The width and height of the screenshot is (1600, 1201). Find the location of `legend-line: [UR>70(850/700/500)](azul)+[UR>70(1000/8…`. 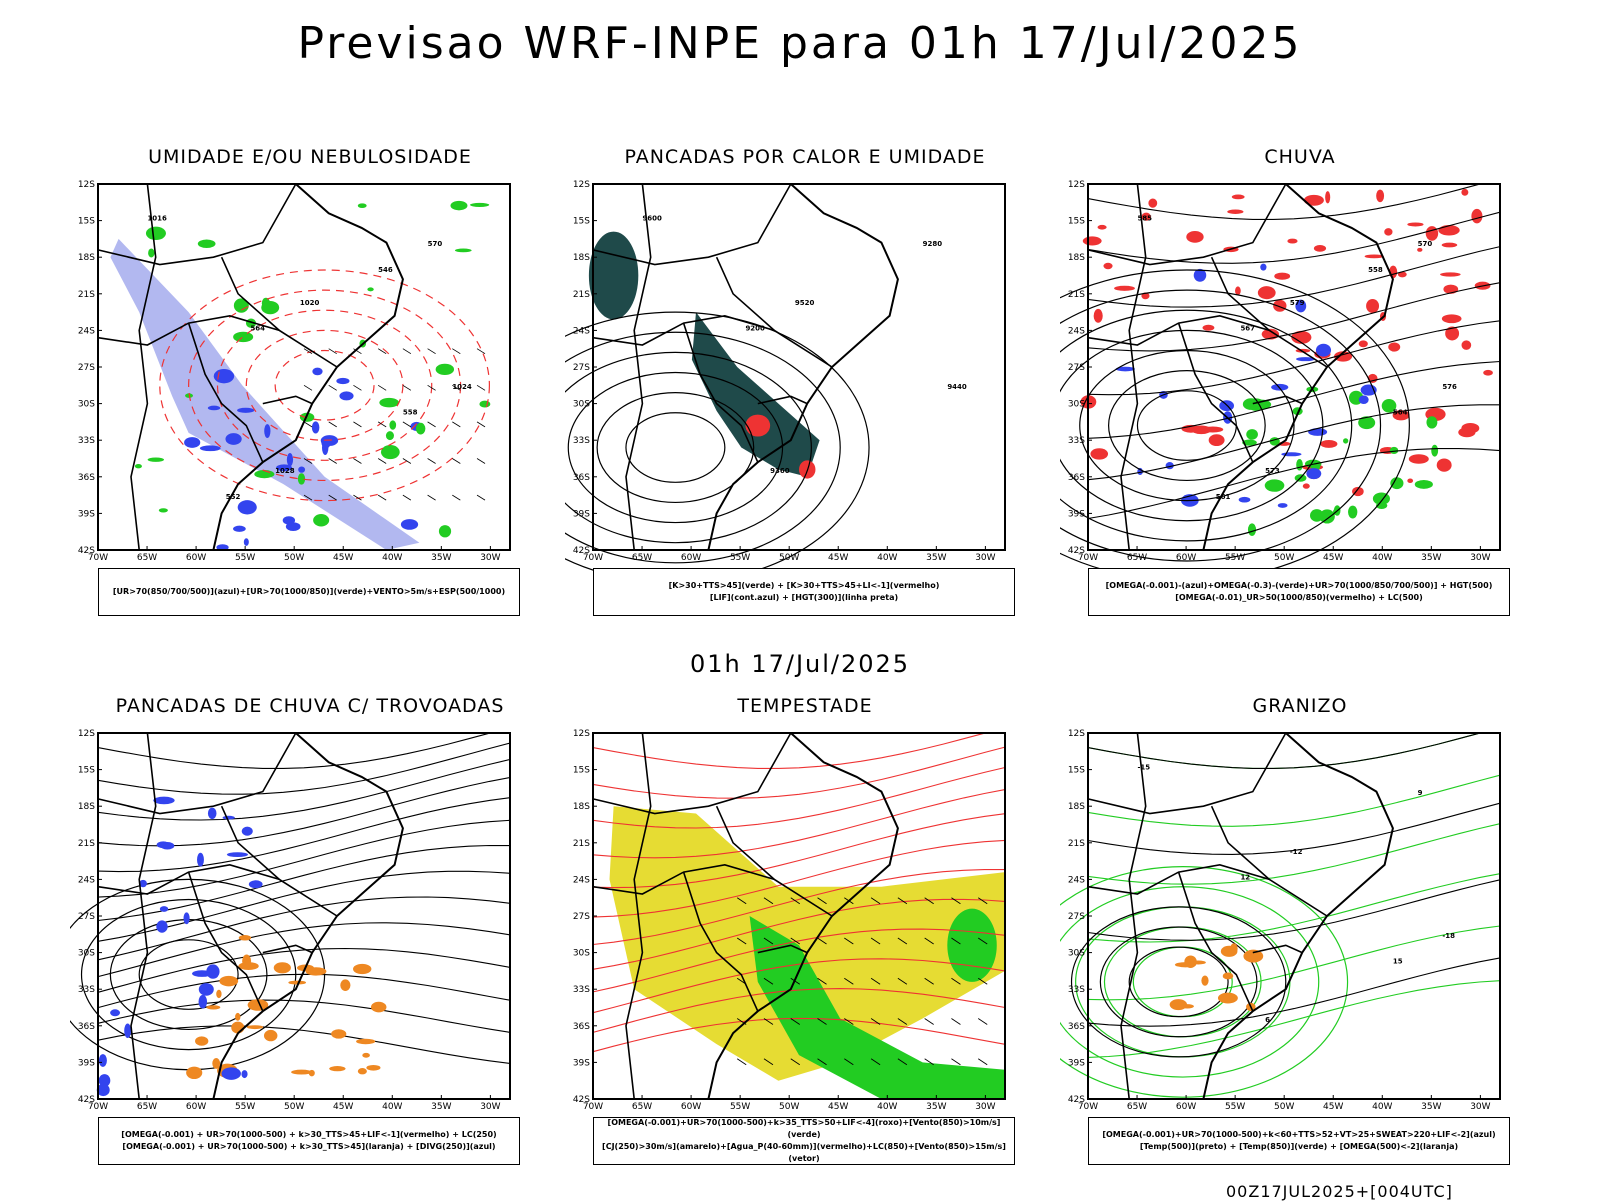

legend-line: [UR>70(850/700/500)](azul)+[UR>70(1000/8… is located at coordinates (309, 591).